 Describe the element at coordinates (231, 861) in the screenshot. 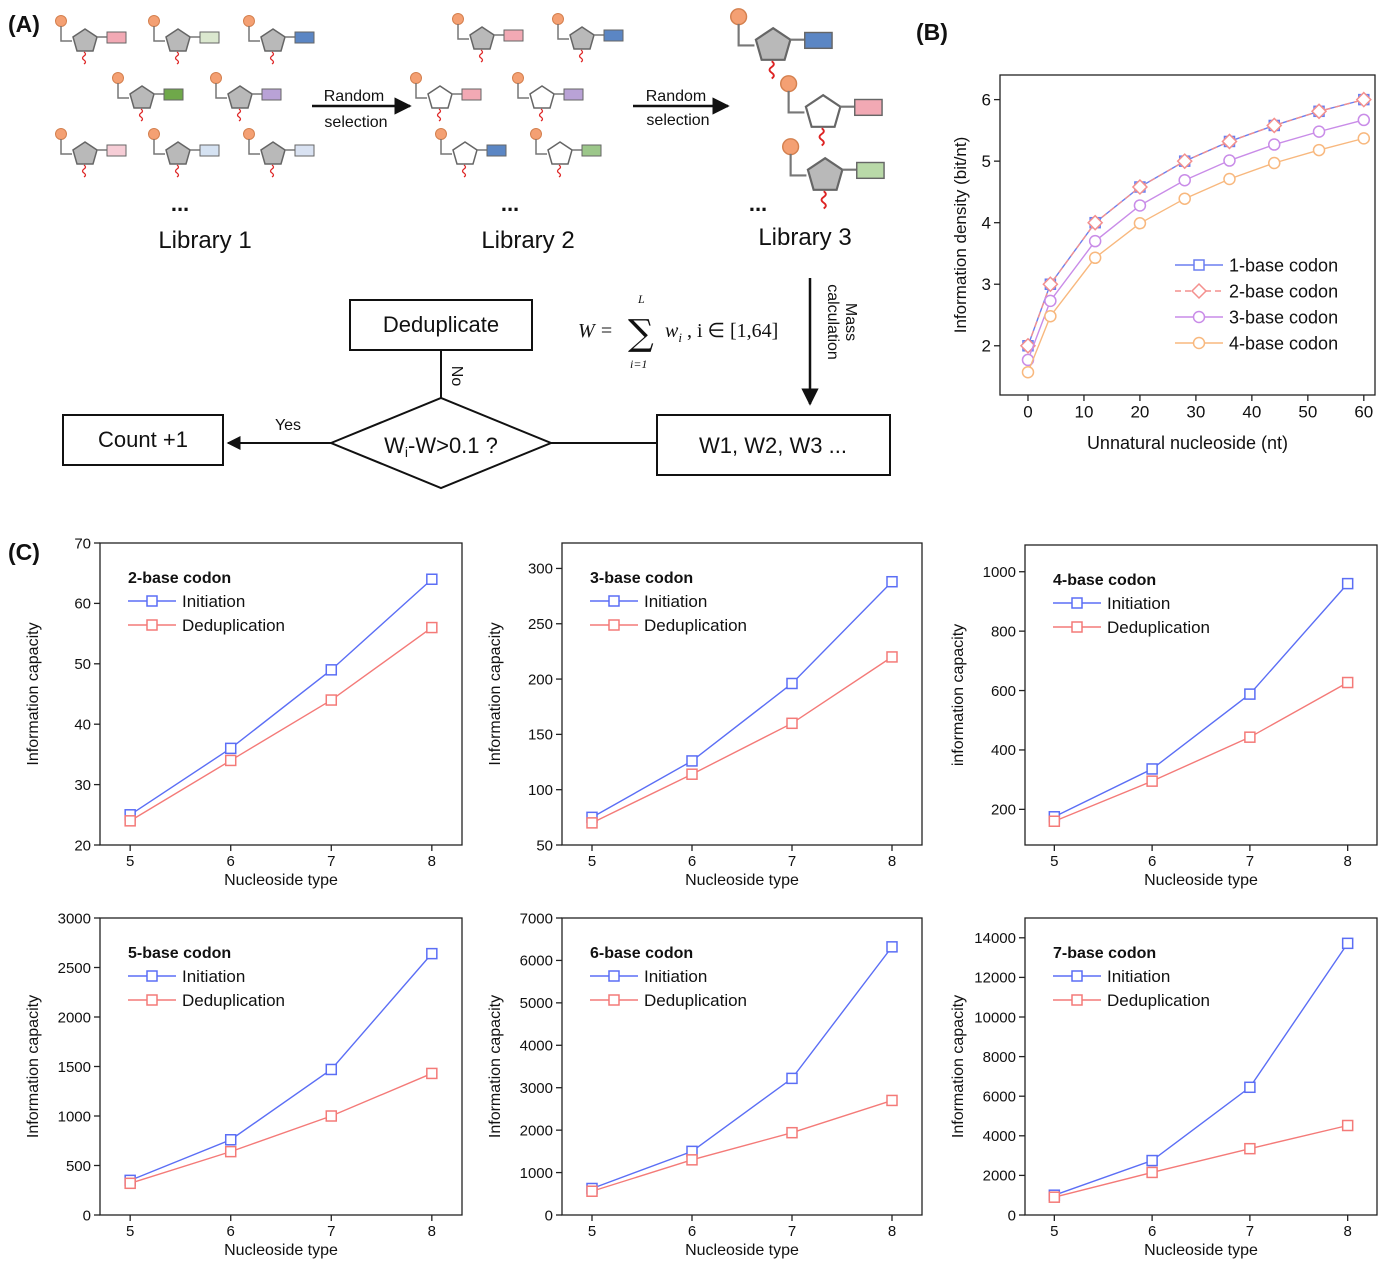

I see `x-tick-label: 6` at that location.